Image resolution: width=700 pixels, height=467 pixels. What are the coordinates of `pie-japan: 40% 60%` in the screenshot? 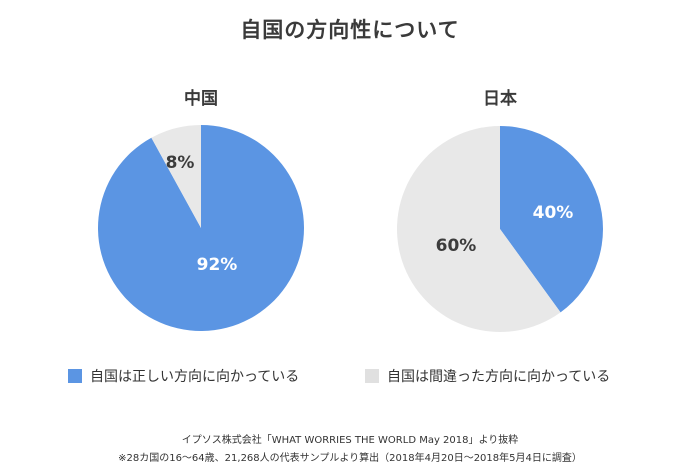 It's located at (500, 229).